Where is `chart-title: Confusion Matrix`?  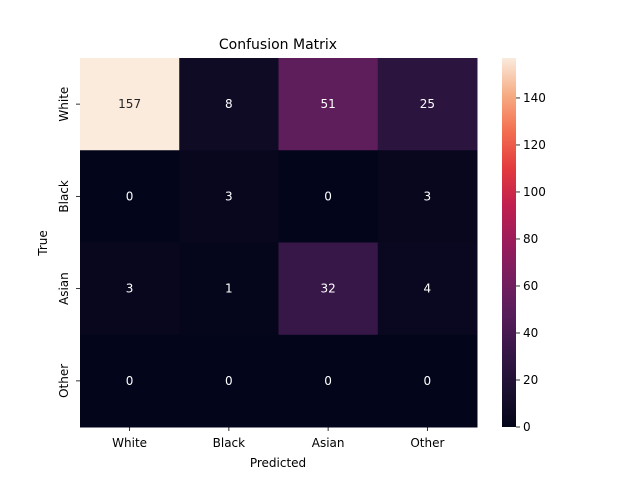
chart-title: Confusion Matrix is located at coordinates (278, 45).